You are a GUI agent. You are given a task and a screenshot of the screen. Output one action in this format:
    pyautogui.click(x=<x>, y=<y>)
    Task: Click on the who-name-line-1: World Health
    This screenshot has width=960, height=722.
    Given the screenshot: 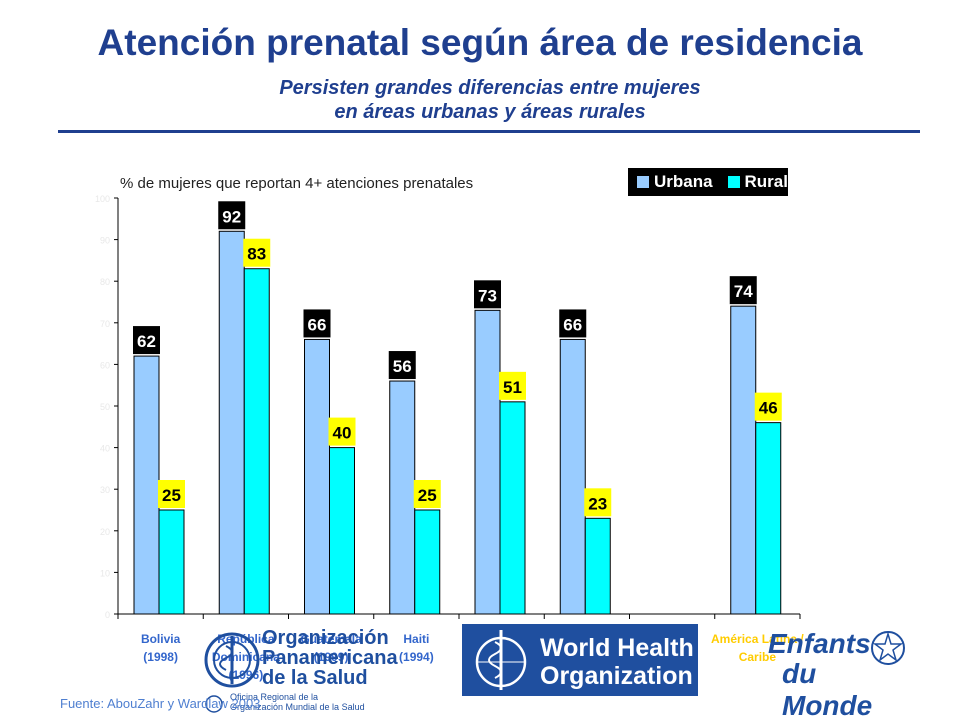 What is the action you would take?
    pyautogui.click(x=617, y=648)
    